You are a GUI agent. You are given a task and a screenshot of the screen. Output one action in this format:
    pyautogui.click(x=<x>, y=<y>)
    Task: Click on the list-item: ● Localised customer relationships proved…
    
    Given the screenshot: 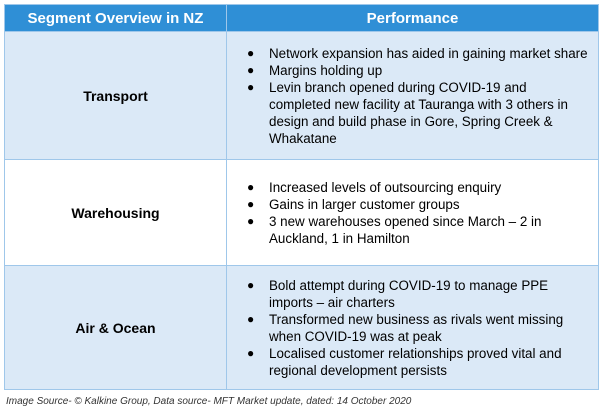 What is the action you would take?
    pyautogui.click(x=404, y=361)
    